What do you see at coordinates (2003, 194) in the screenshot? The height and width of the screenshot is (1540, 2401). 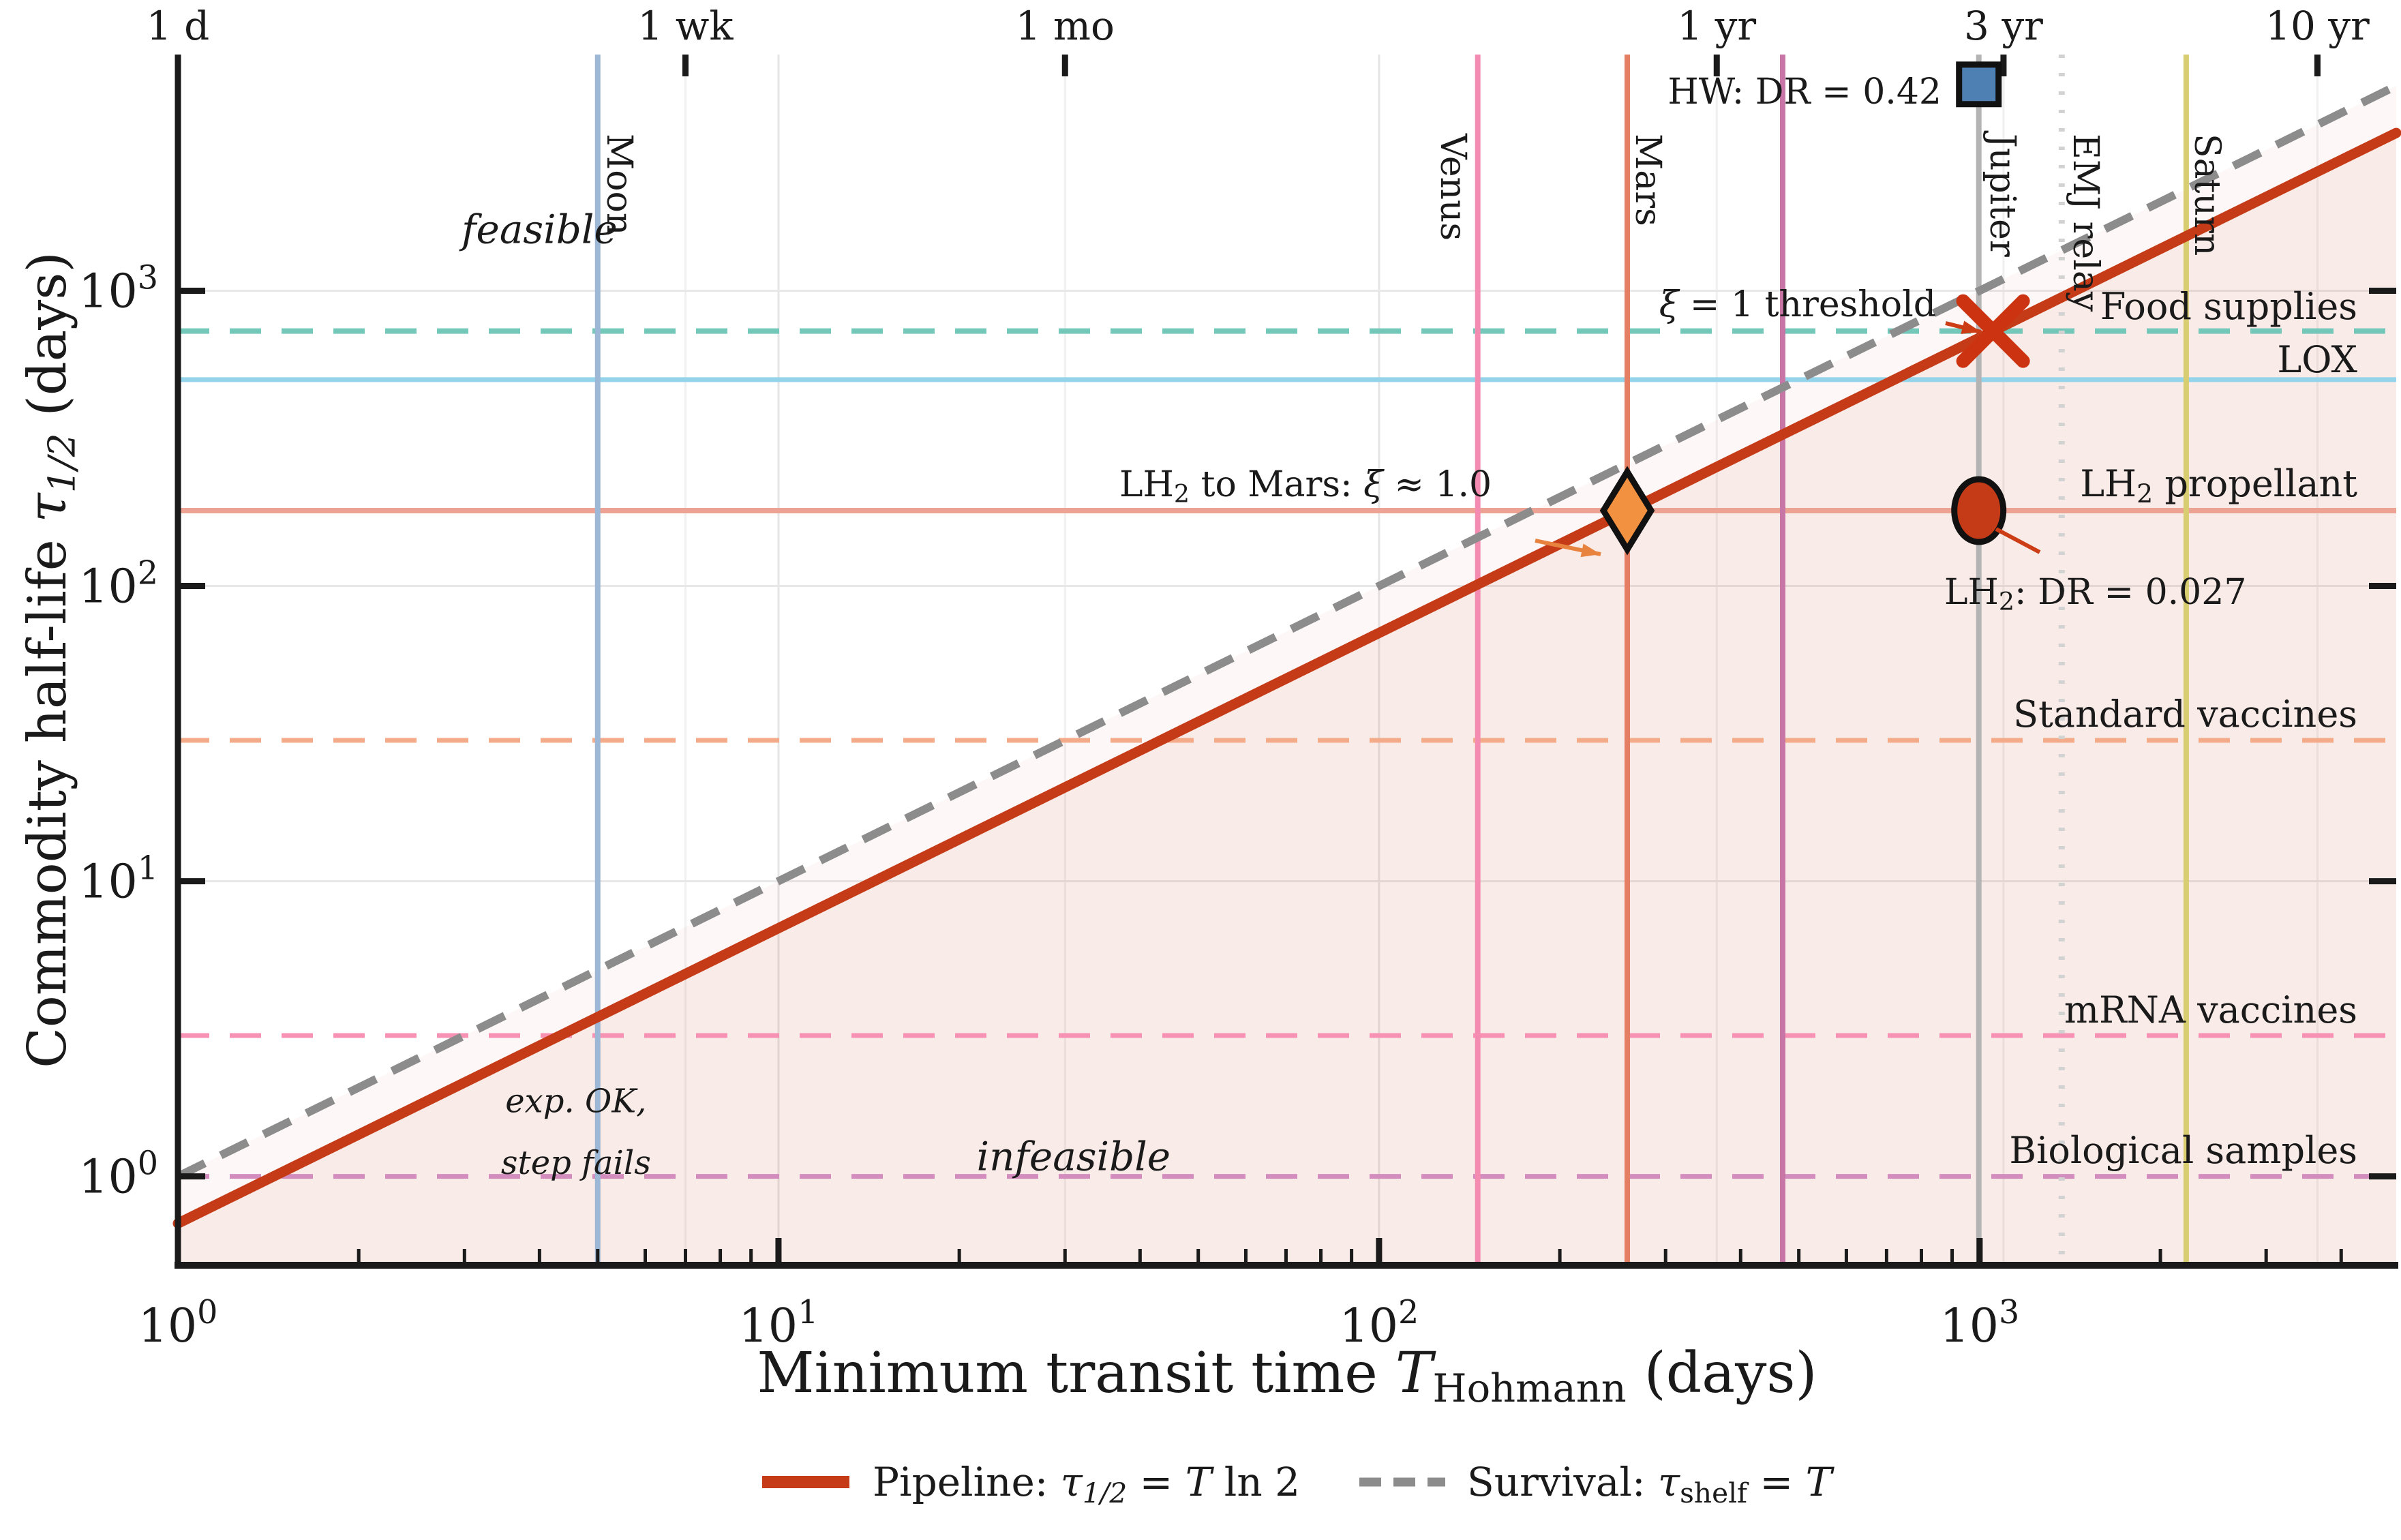 I see `vline-label-jupiter: Jupiter` at bounding box center [2003, 194].